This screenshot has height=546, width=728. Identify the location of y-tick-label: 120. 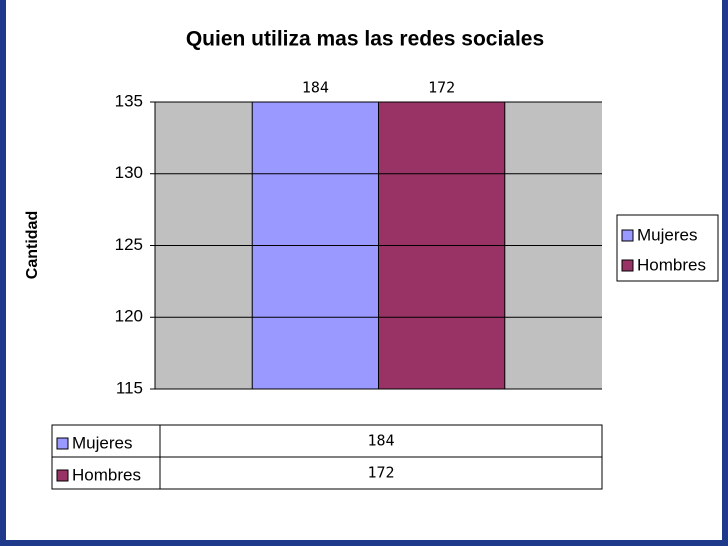
(129, 316).